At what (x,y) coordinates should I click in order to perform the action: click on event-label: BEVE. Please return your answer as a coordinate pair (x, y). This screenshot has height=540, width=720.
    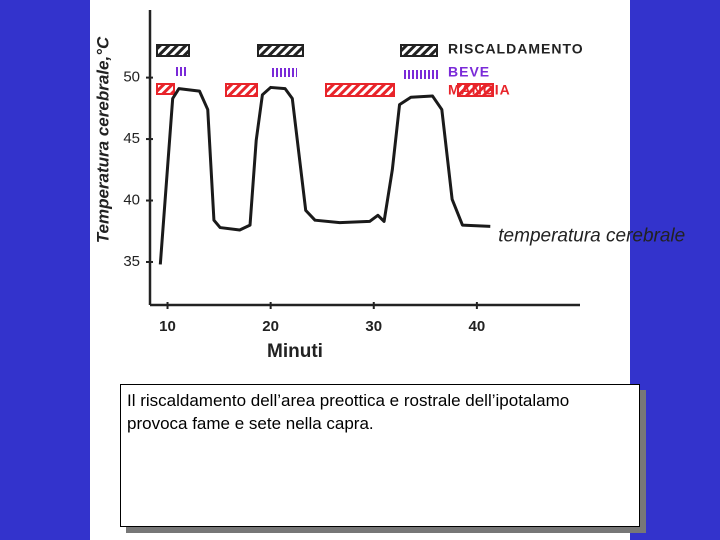
    Looking at the image, I should click on (469, 72).